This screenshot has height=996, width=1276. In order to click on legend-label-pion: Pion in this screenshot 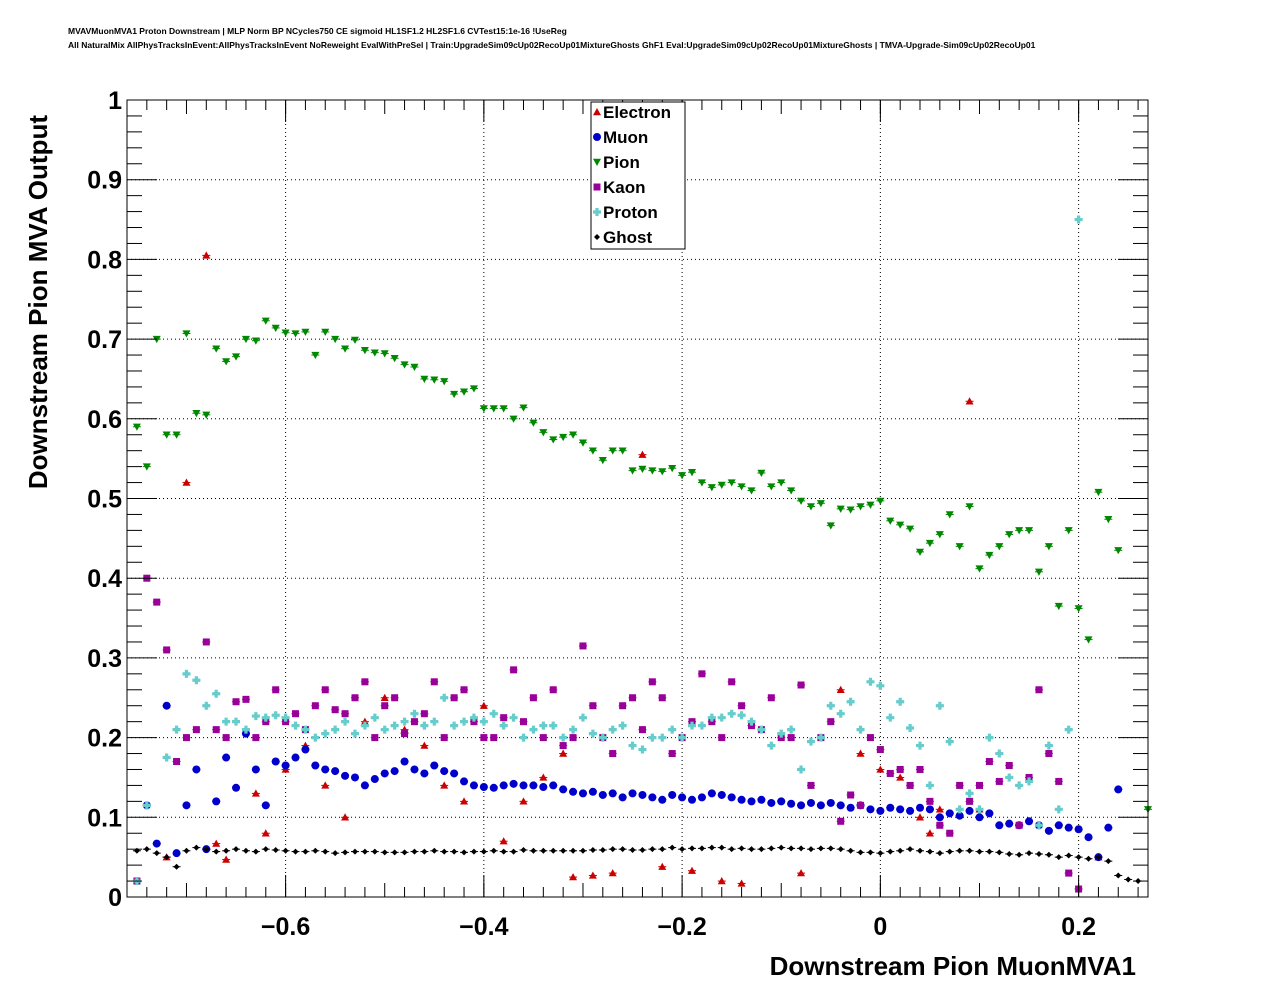, I will do `click(621, 162)`.